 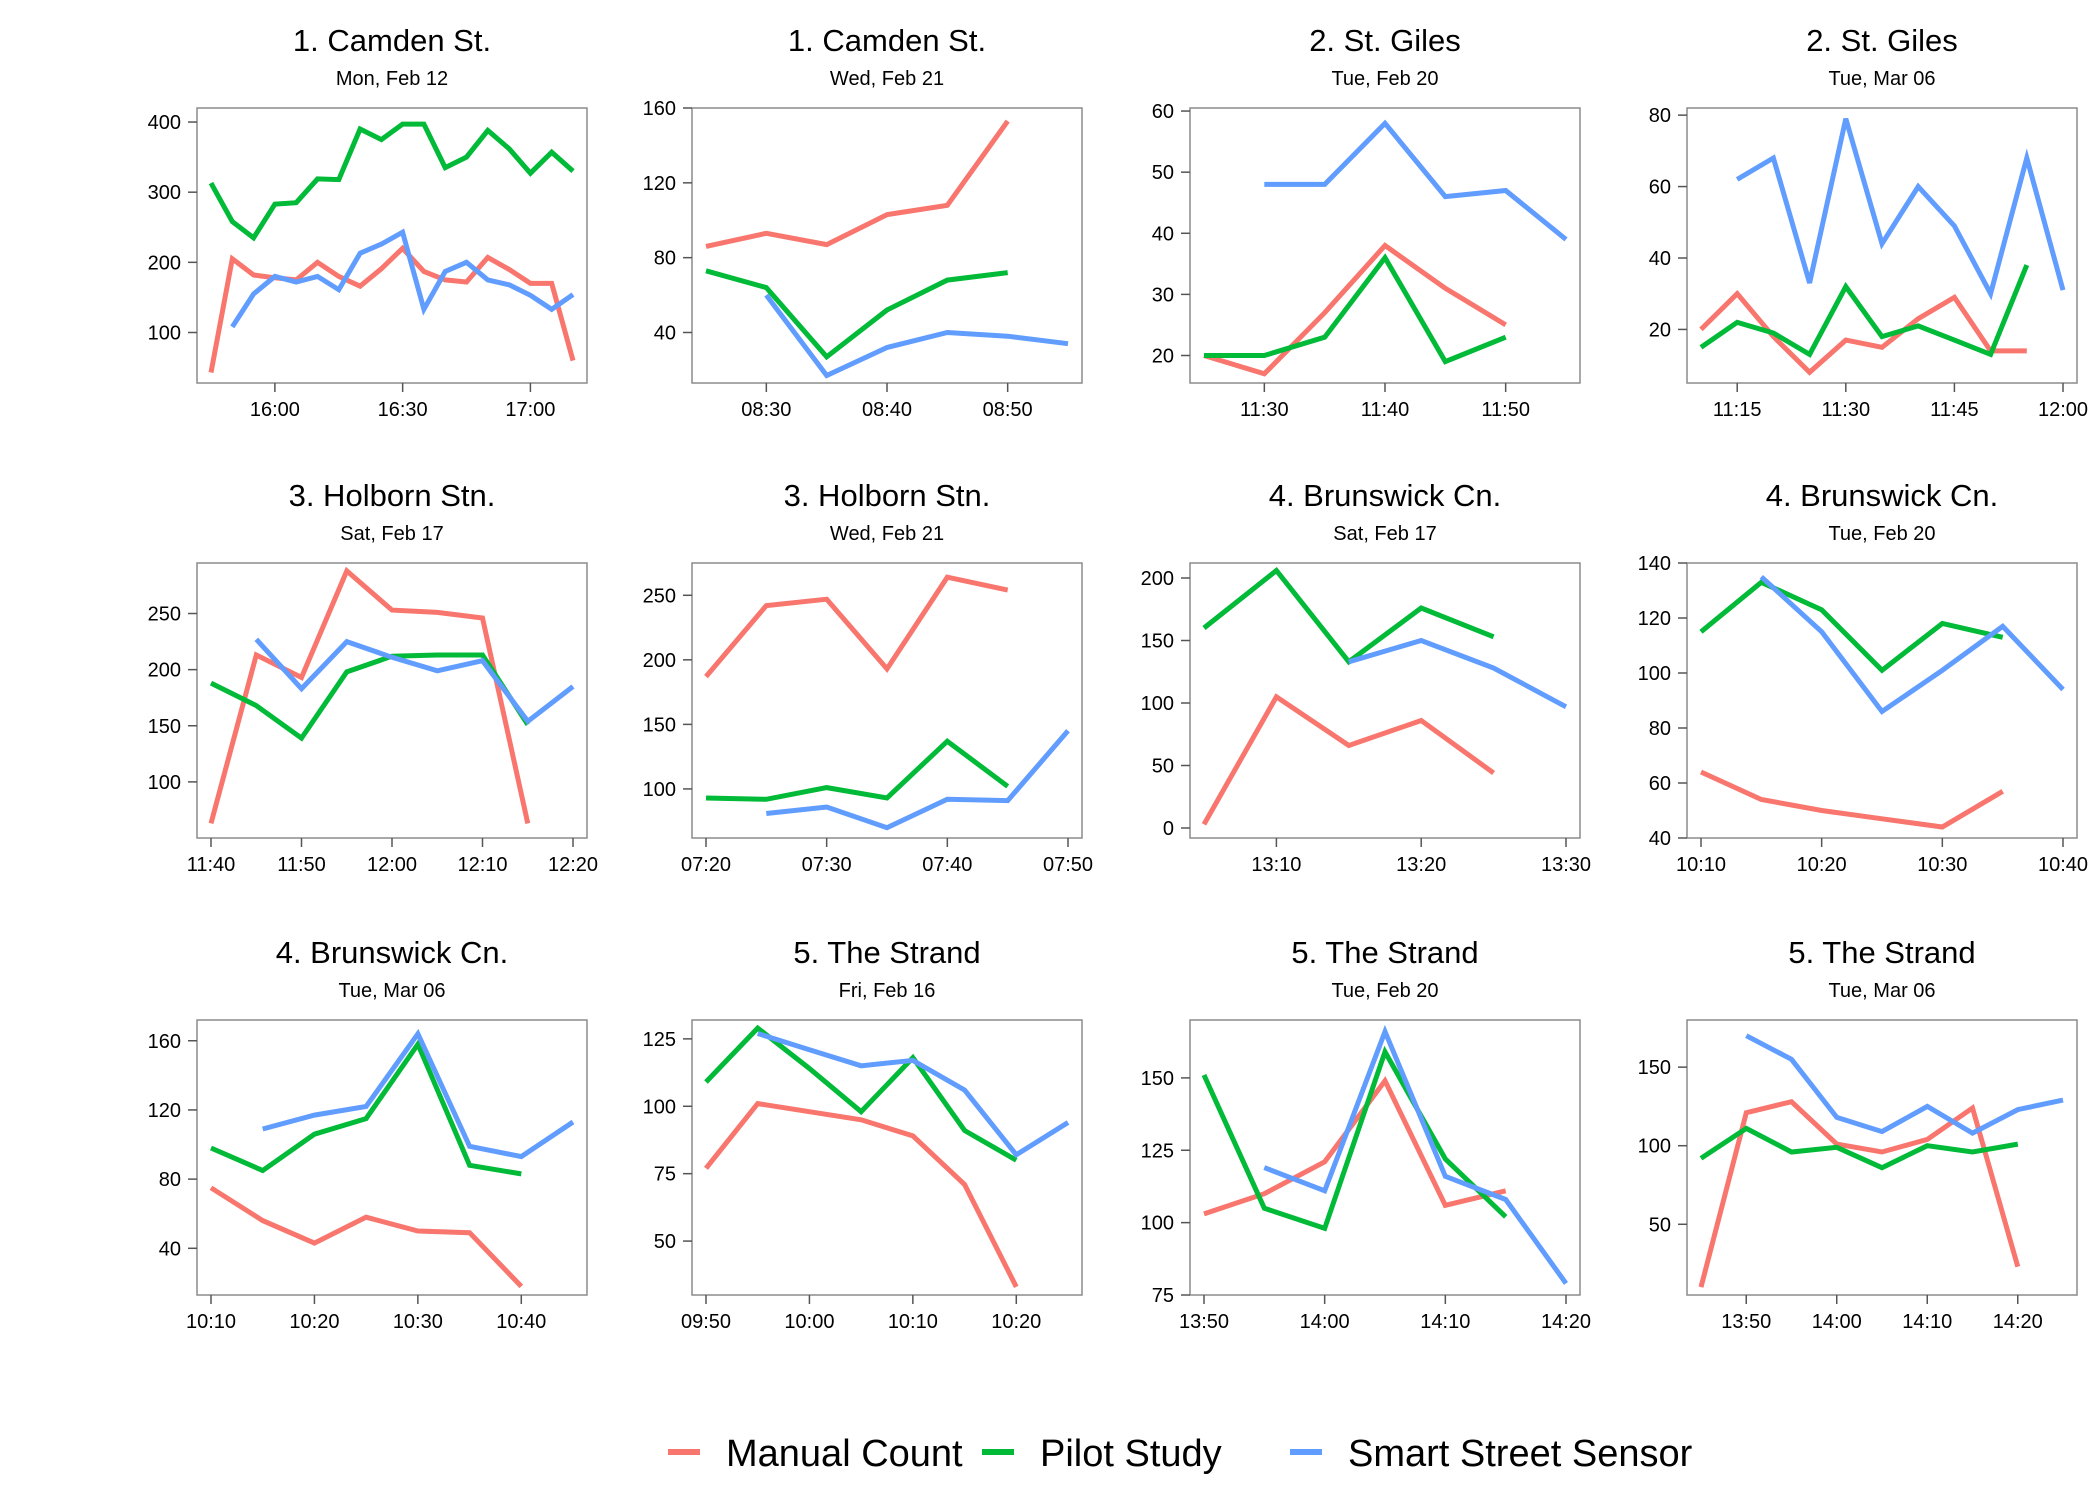 What do you see at coordinates (2018, 1322) in the screenshot?
I see `x-tick-label: 14:20` at bounding box center [2018, 1322].